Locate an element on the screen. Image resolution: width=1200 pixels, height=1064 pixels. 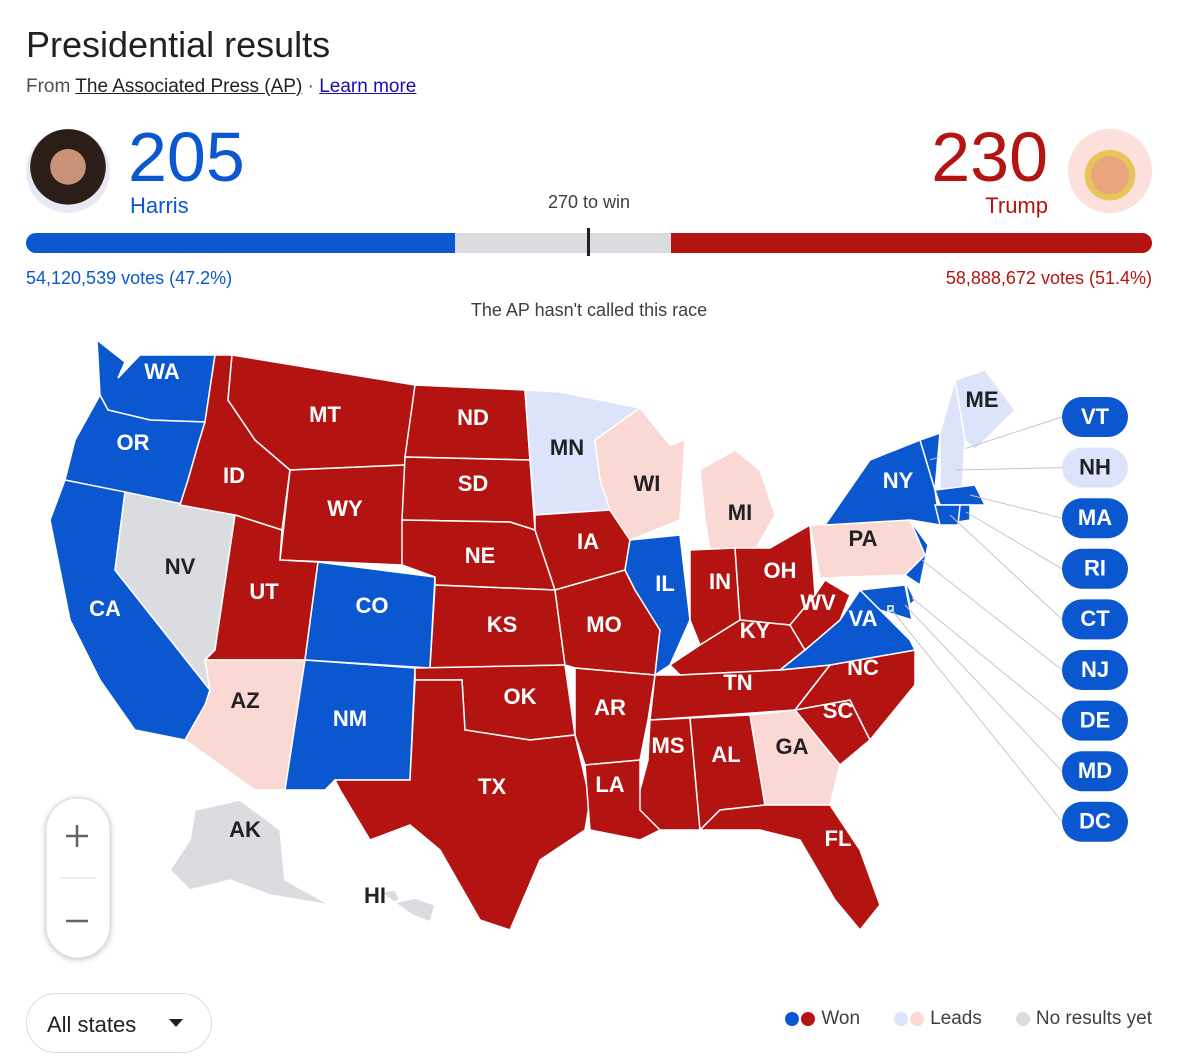
state-label: WV is located at coordinates (818, 602).